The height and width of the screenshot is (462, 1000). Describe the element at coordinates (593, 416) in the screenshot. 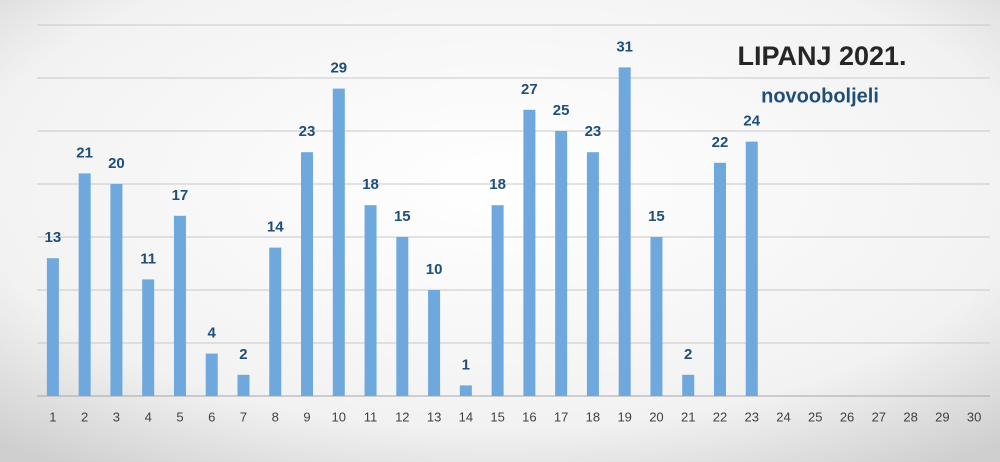

I see `x-tick-label: 18` at that location.